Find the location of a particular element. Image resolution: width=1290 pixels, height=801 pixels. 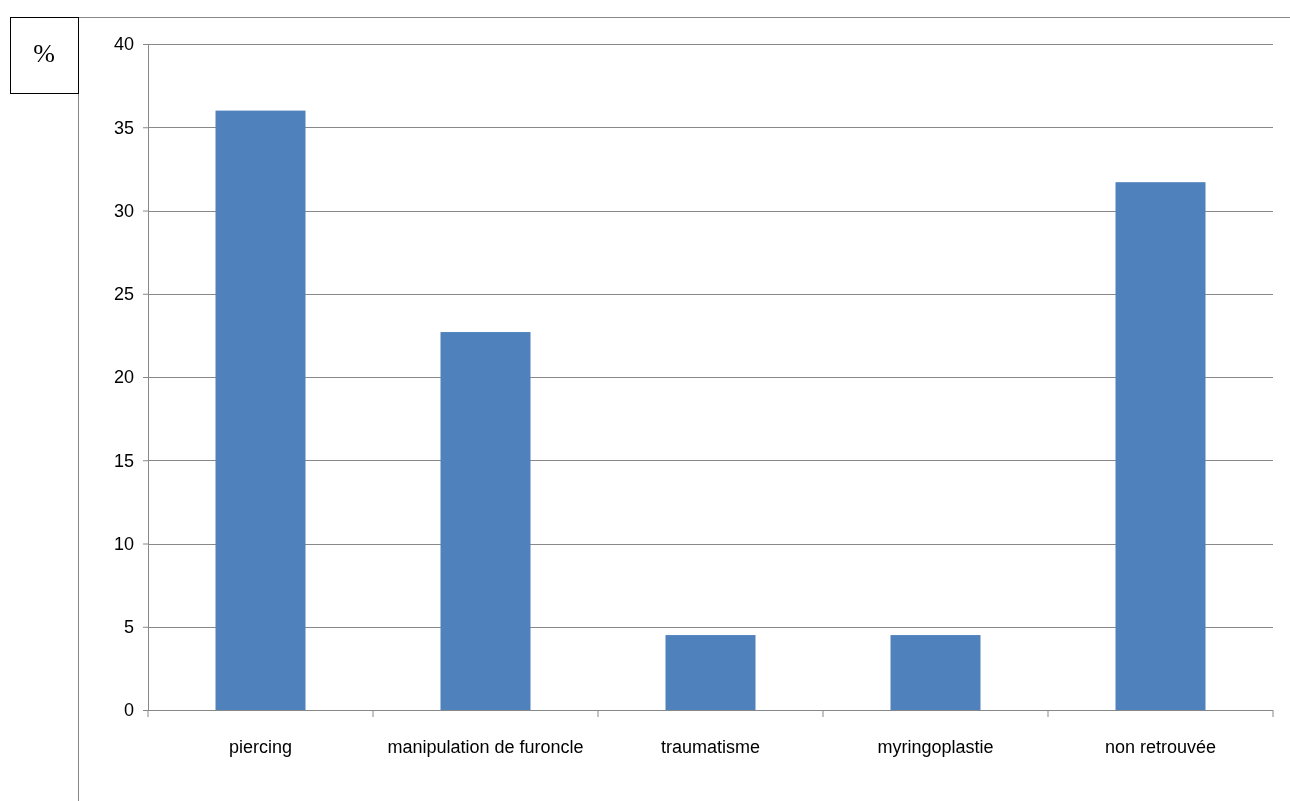

y-tick-label: 30 is located at coordinates (123, 210).